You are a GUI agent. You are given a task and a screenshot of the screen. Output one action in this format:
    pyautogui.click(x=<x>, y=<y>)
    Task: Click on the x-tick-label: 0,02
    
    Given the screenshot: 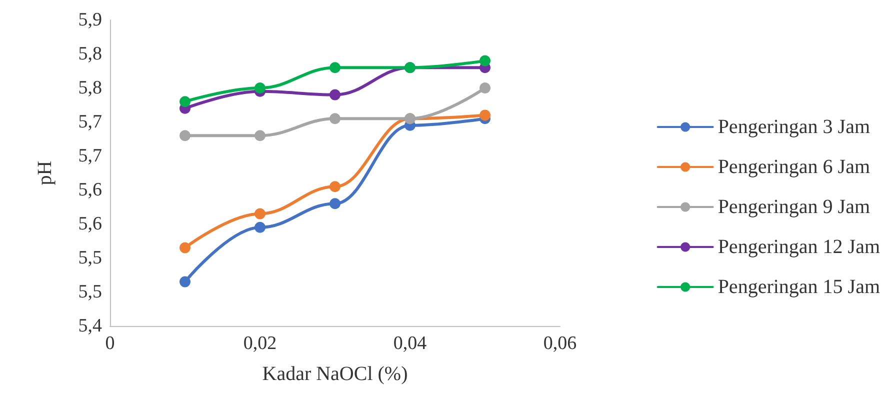 What is the action you would take?
    pyautogui.click(x=260, y=343)
    